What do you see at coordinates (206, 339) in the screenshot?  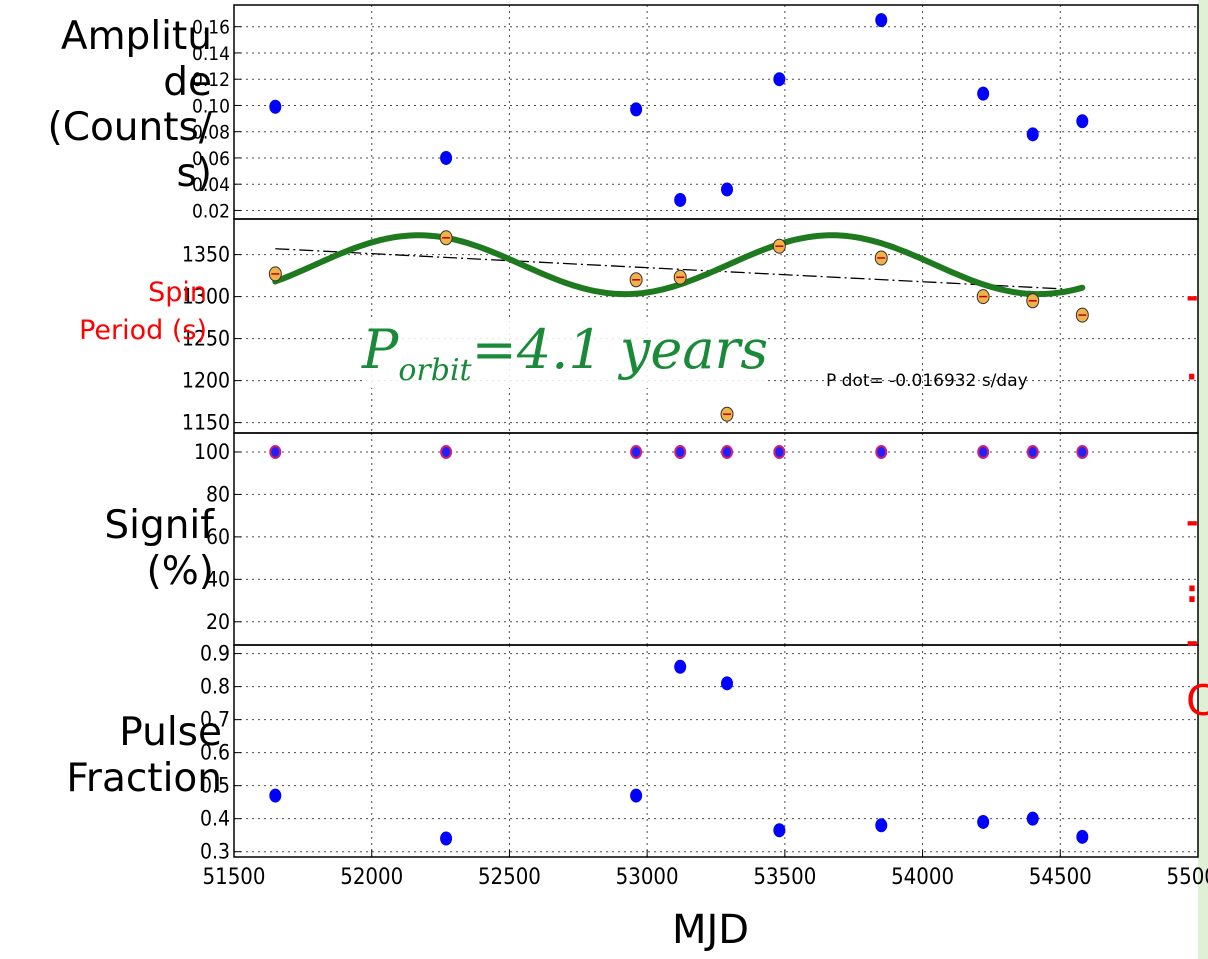 I see `y-tick-label: 1250` at bounding box center [206, 339].